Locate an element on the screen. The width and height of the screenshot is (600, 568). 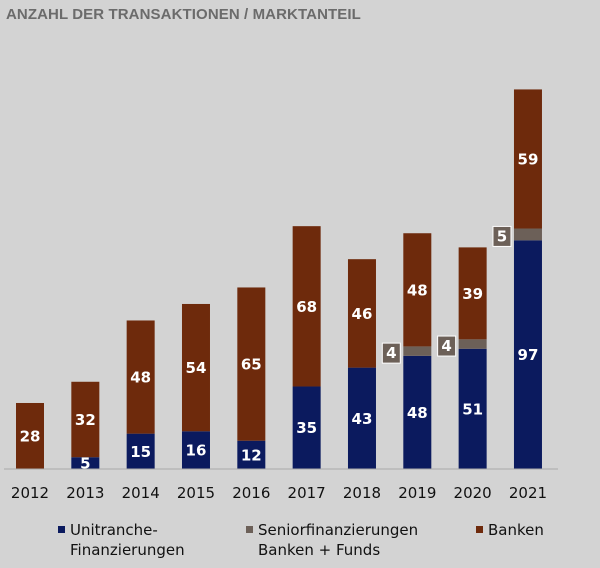
bar-unitranche-2021 is located at coordinates (527, 354).